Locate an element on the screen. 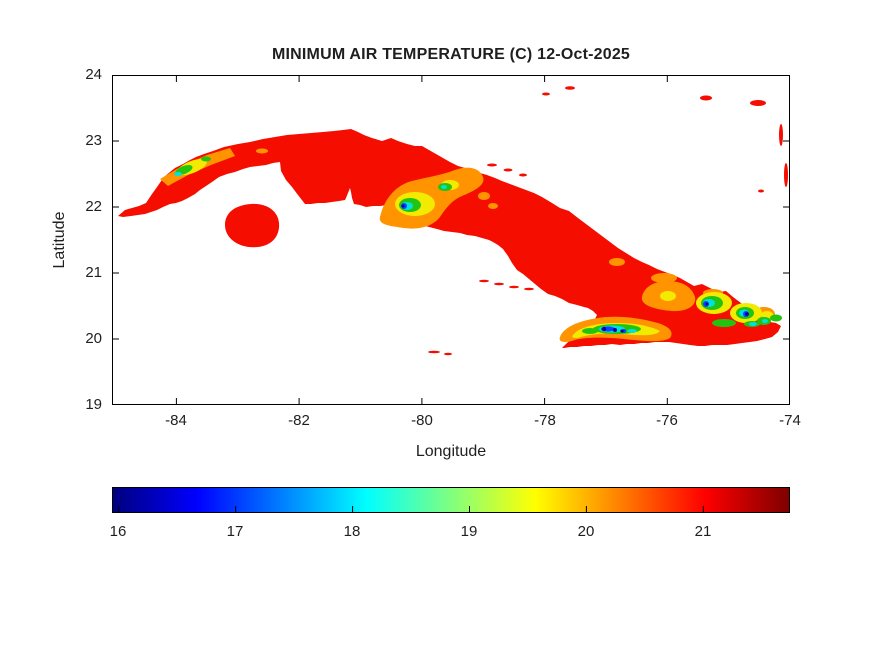 The width and height of the screenshot is (875, 656). colorbar-tick-label: 16 is located at coordinates (118, 531).